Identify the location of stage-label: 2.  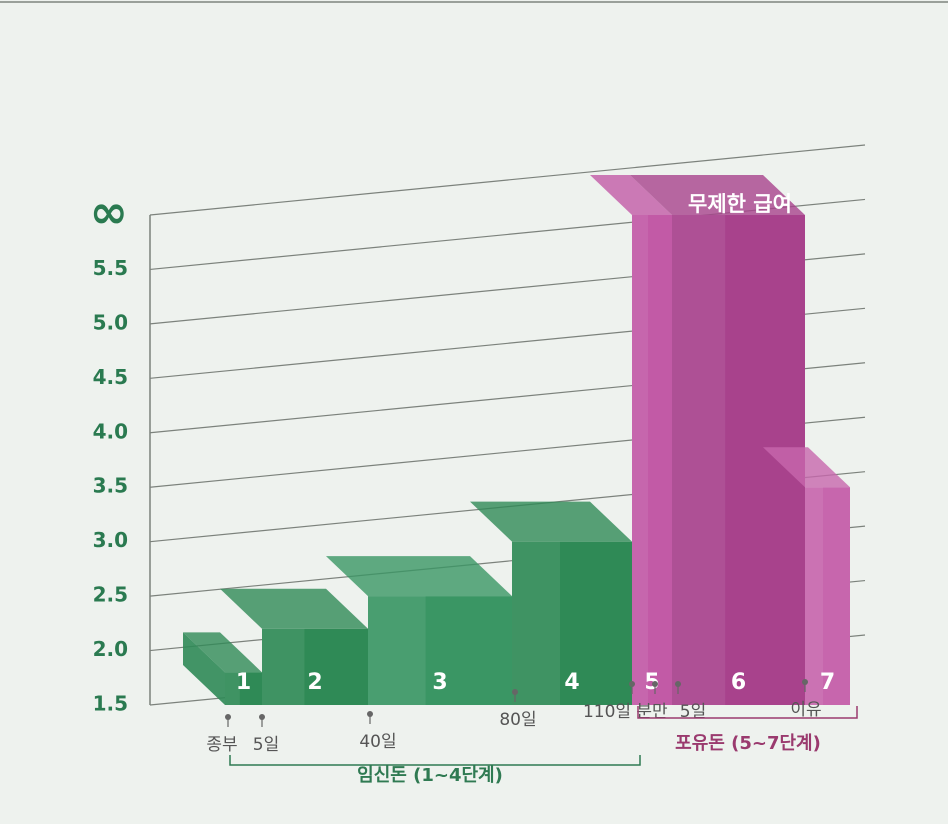
(314, 682).